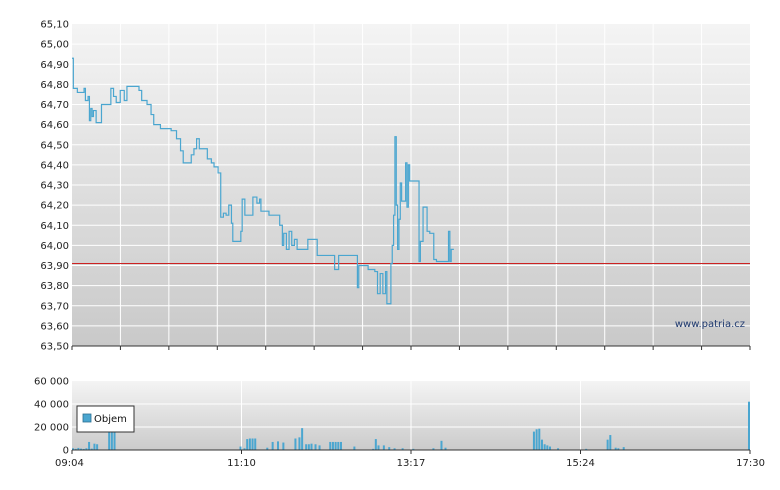 This screenshot has width=780, height=490. What do you see at coordinates (54, 326) in the screenshot?
I see `price-y-tick-label: 63,60` at bounding box center [54, 326].